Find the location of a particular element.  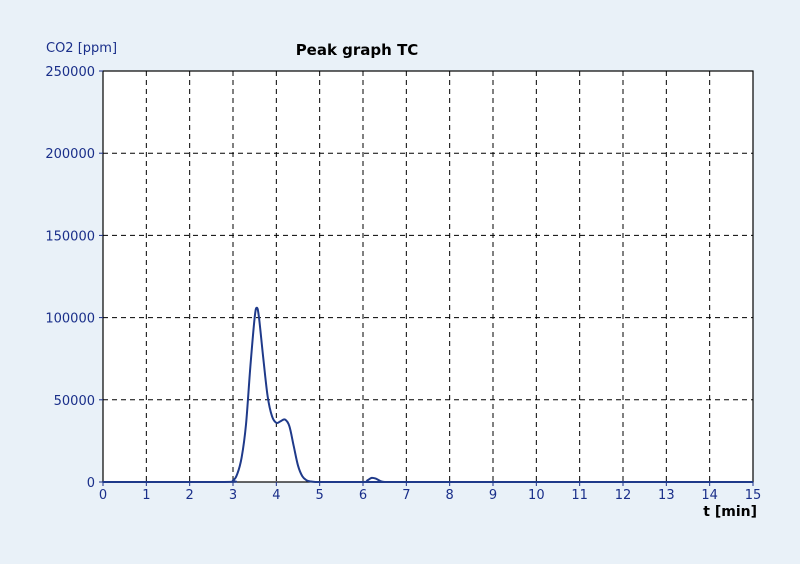

x-tick-label: 14 is located at coordinates (709, 495).